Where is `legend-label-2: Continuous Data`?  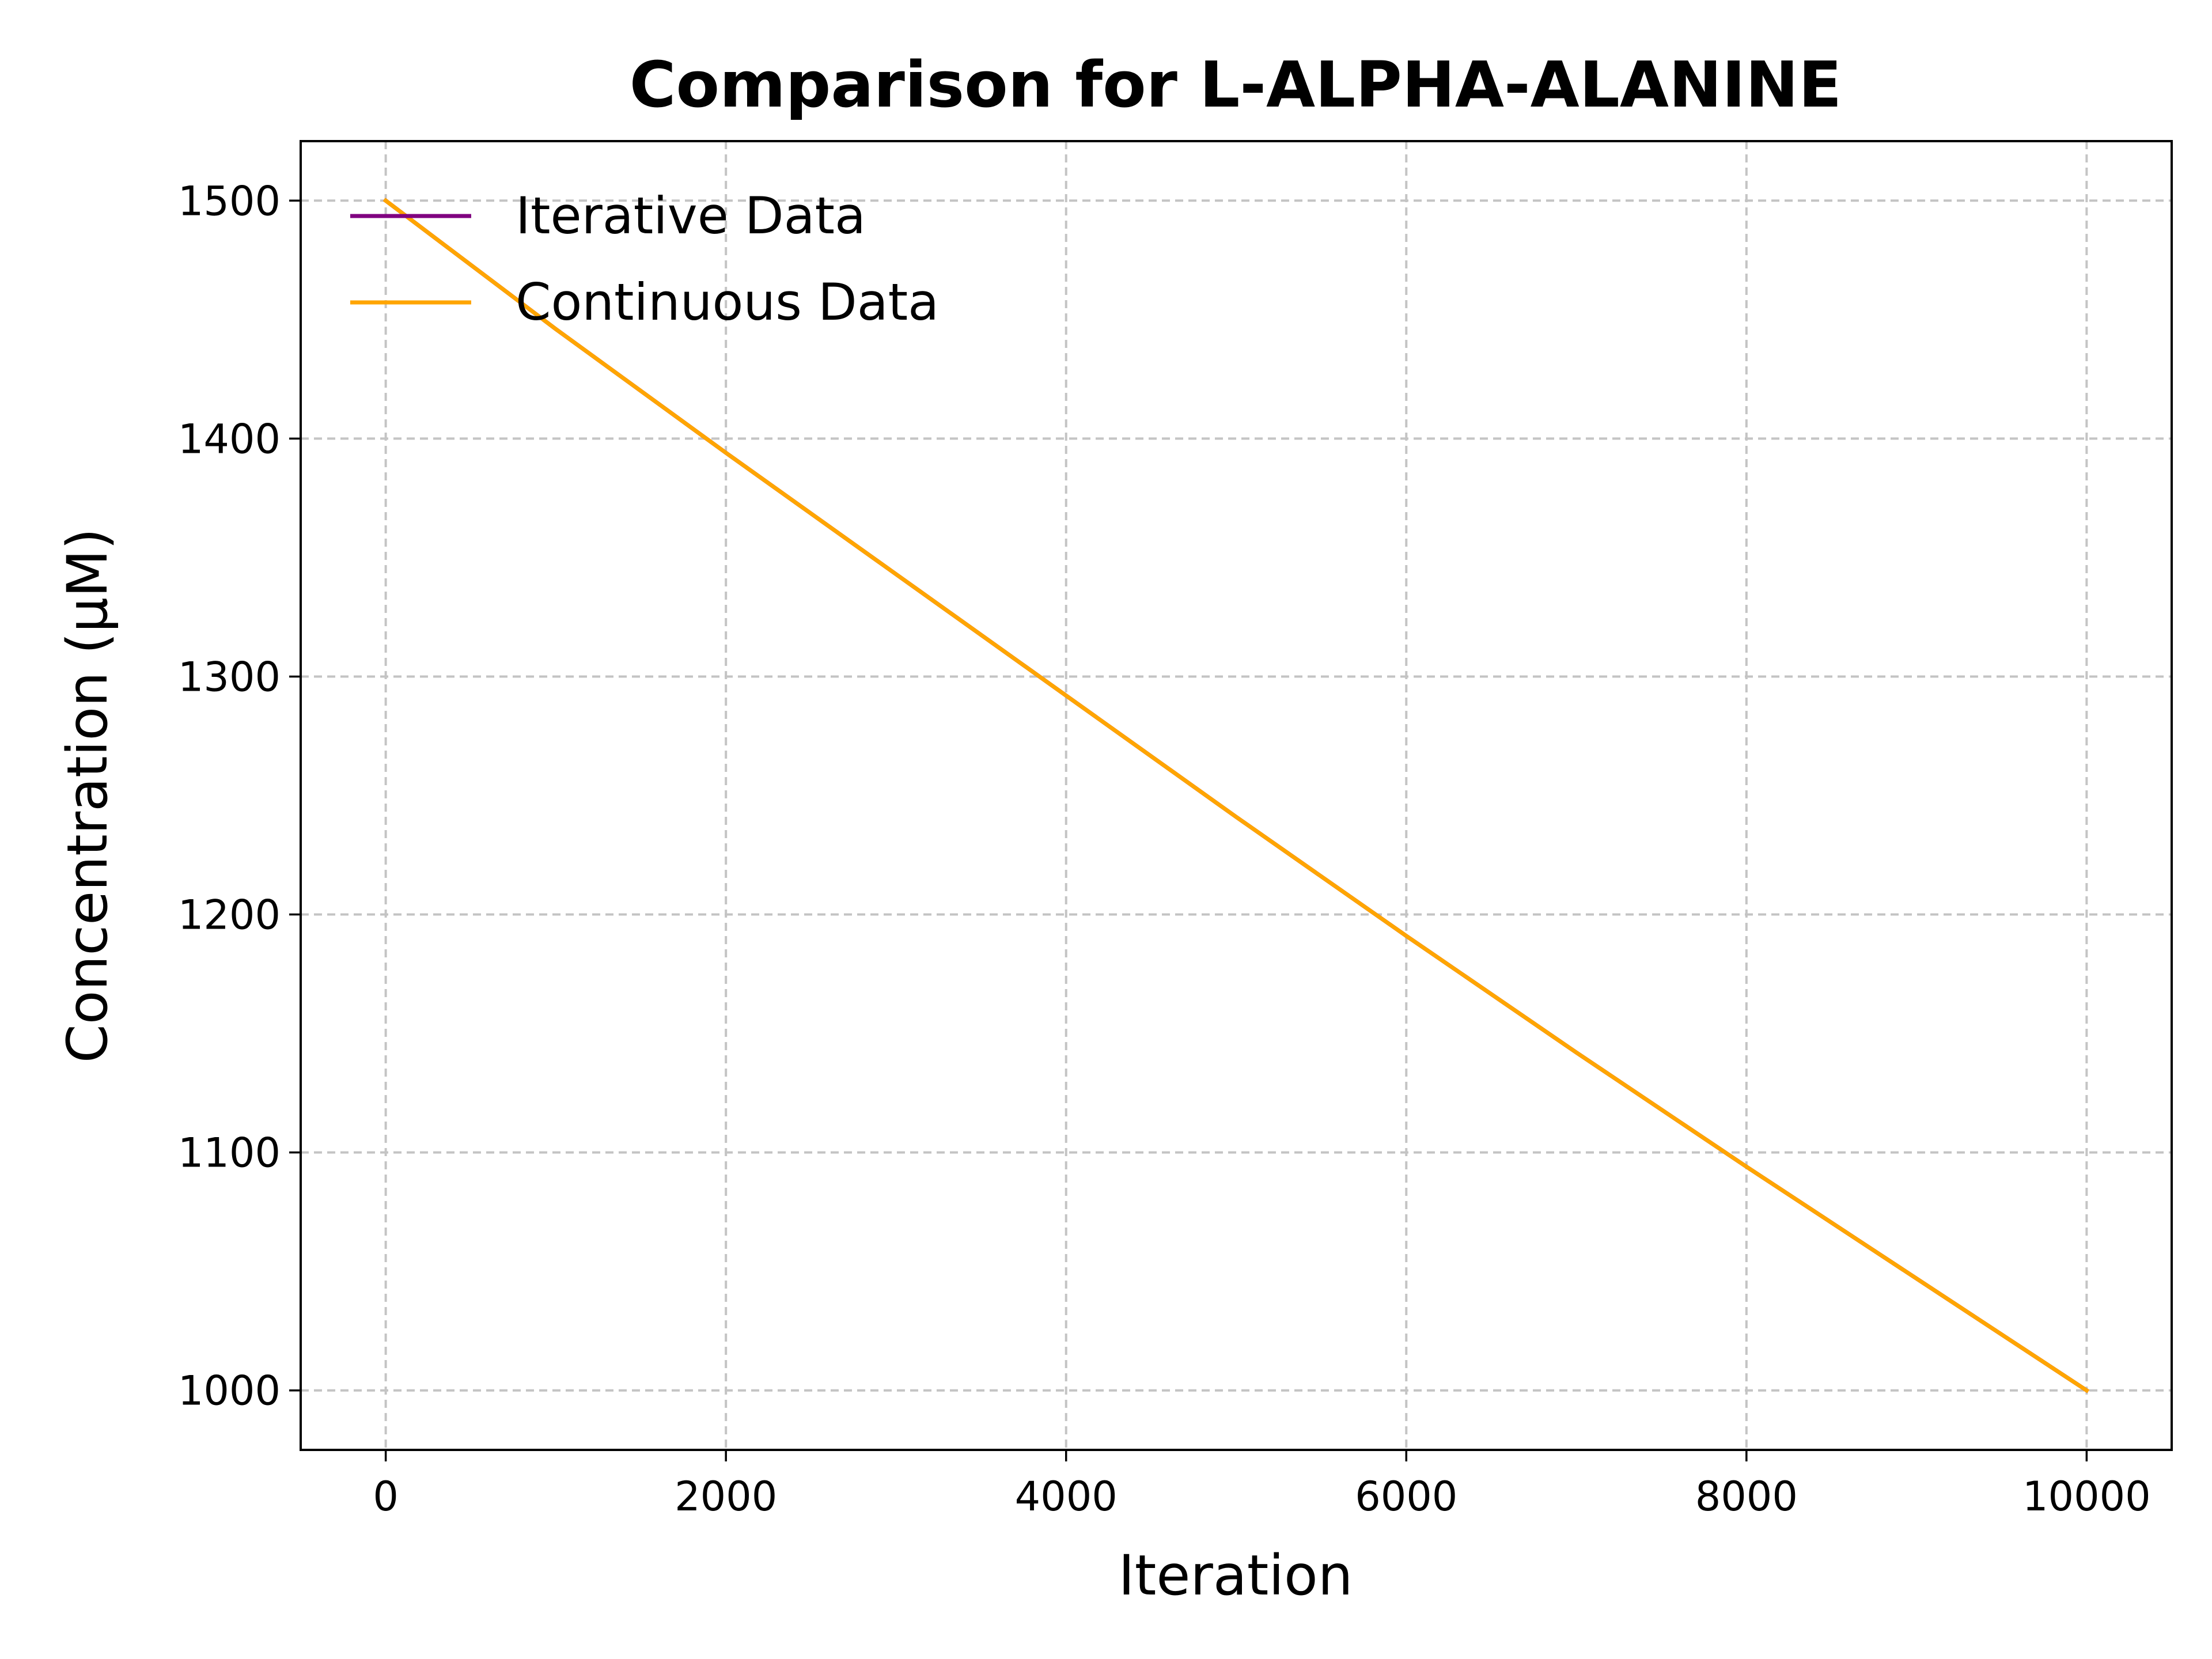 legend-label-2: Continuous Data is located at coordinates (727, 302).